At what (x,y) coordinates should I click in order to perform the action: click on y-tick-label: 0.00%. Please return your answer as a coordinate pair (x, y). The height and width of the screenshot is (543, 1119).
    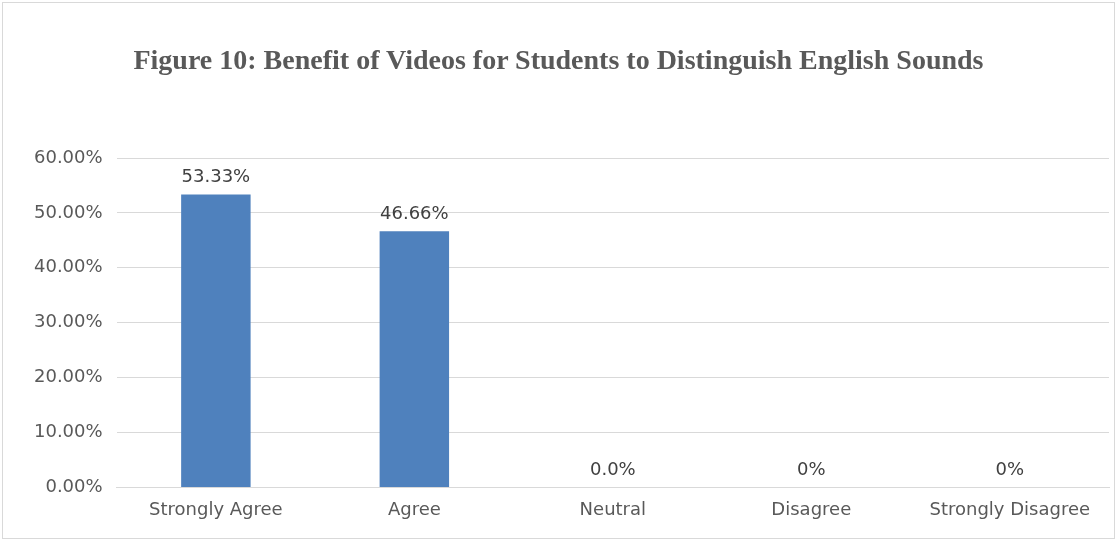
    Looking at the image, I should click on (74, 486).